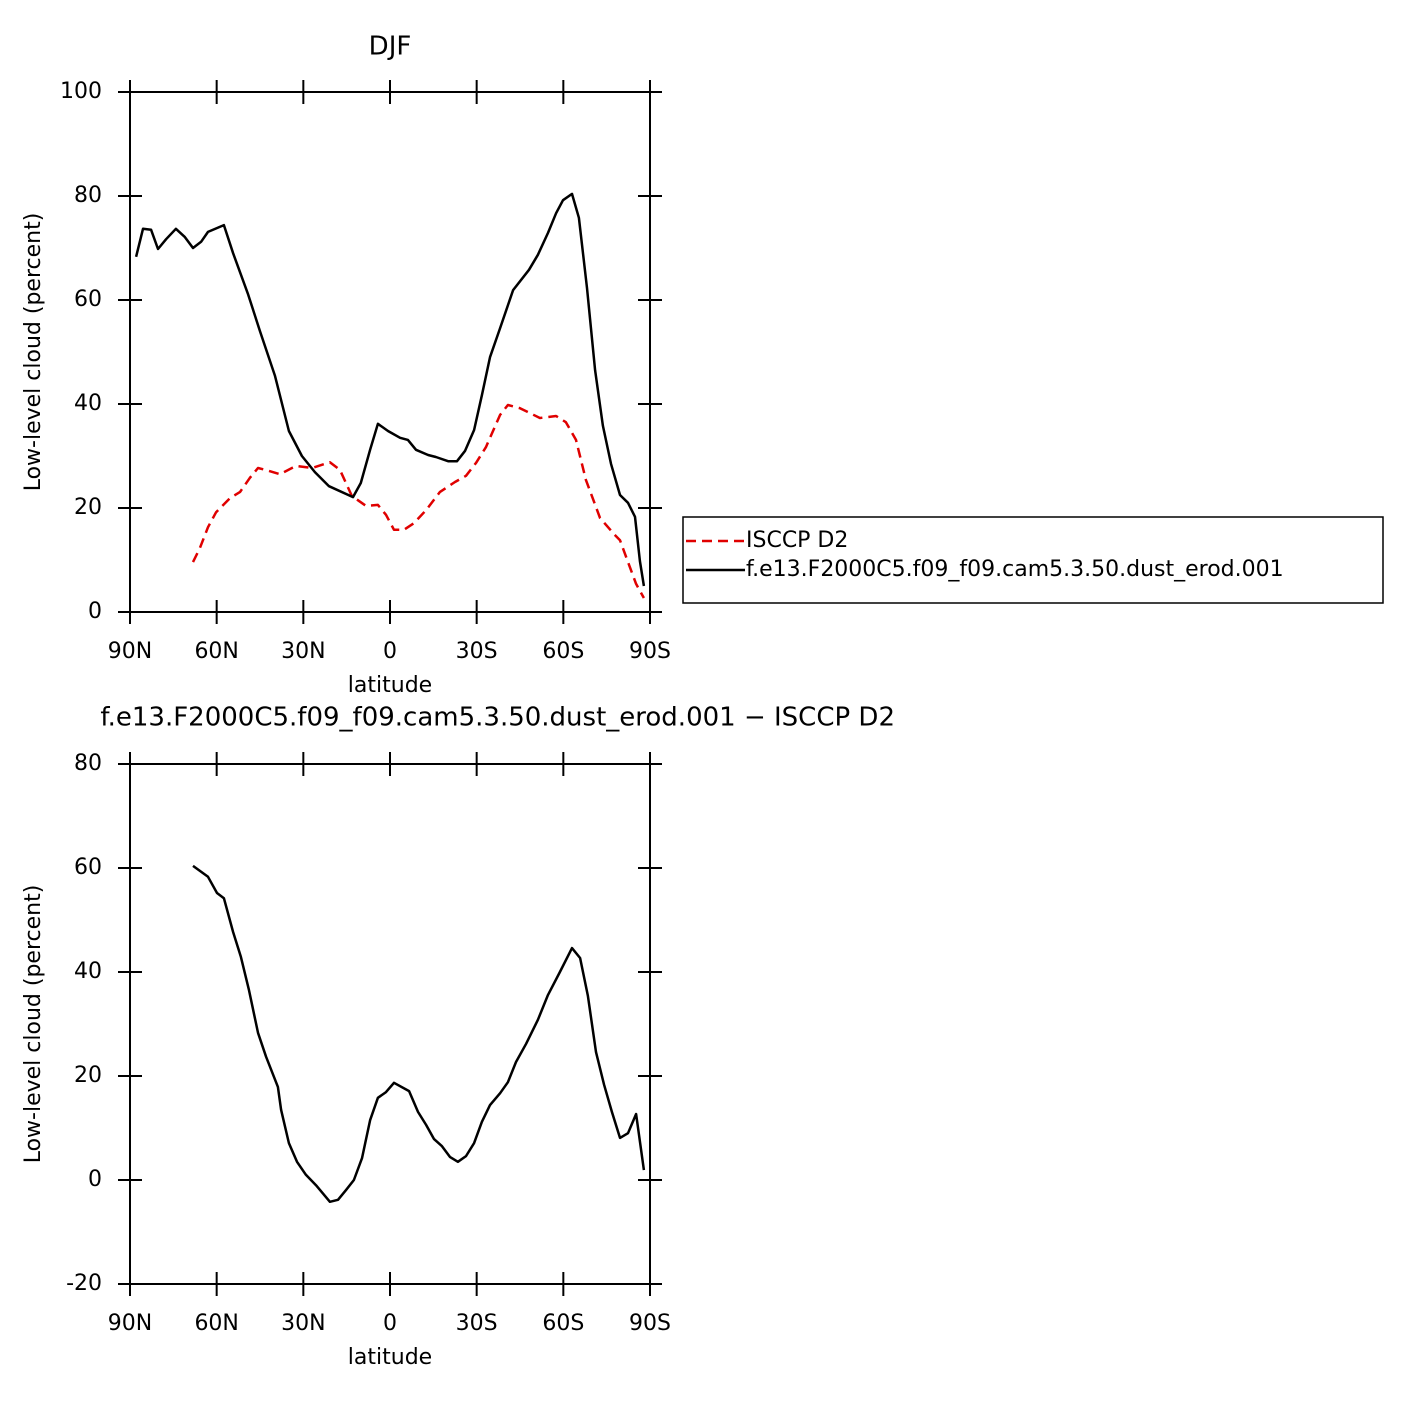 The width and height of the screenshot is (1402, 1402). What do you see at coordinates (84, 1283) in the screenshot?
I see `y-tick-label: -20` at bounding box center [84, 1283].